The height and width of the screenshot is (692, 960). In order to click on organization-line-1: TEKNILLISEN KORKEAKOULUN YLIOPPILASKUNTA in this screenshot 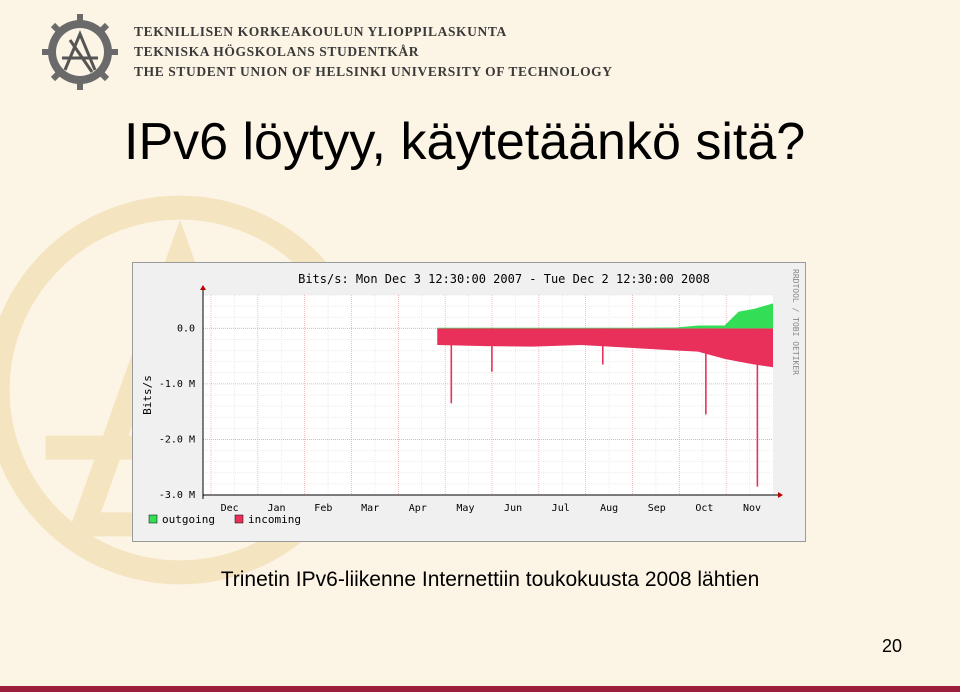, I will do `click(320, 31)`.